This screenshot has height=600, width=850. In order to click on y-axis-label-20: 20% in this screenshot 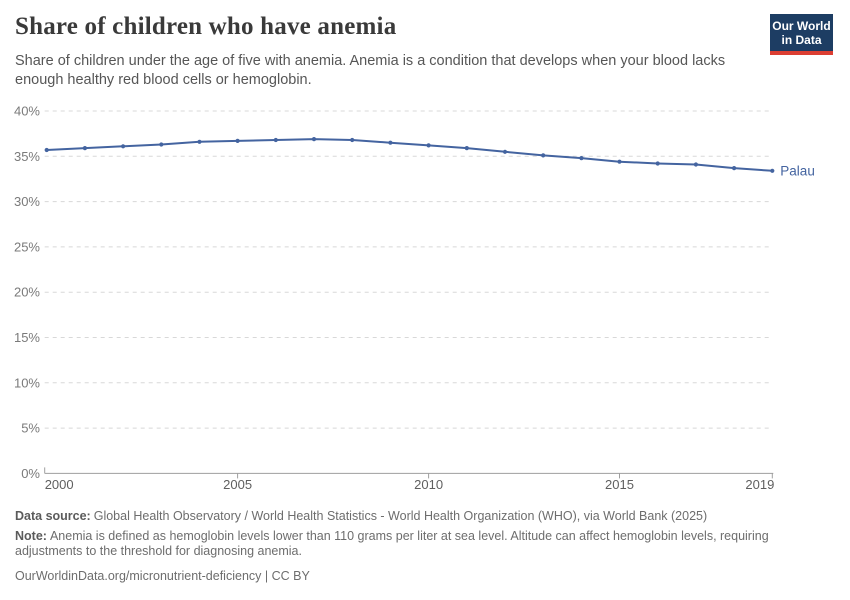, I will do `click(27, 292)`.